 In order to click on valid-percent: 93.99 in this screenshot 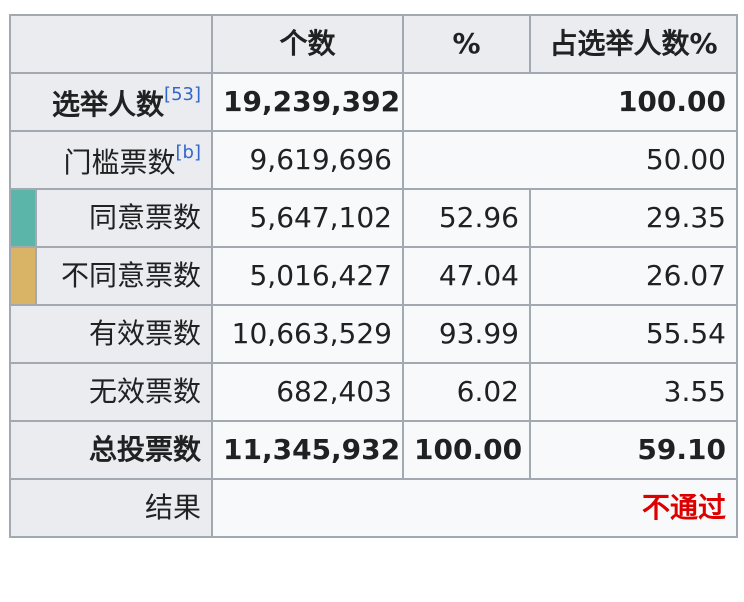, I will do `click(466, 334)`.